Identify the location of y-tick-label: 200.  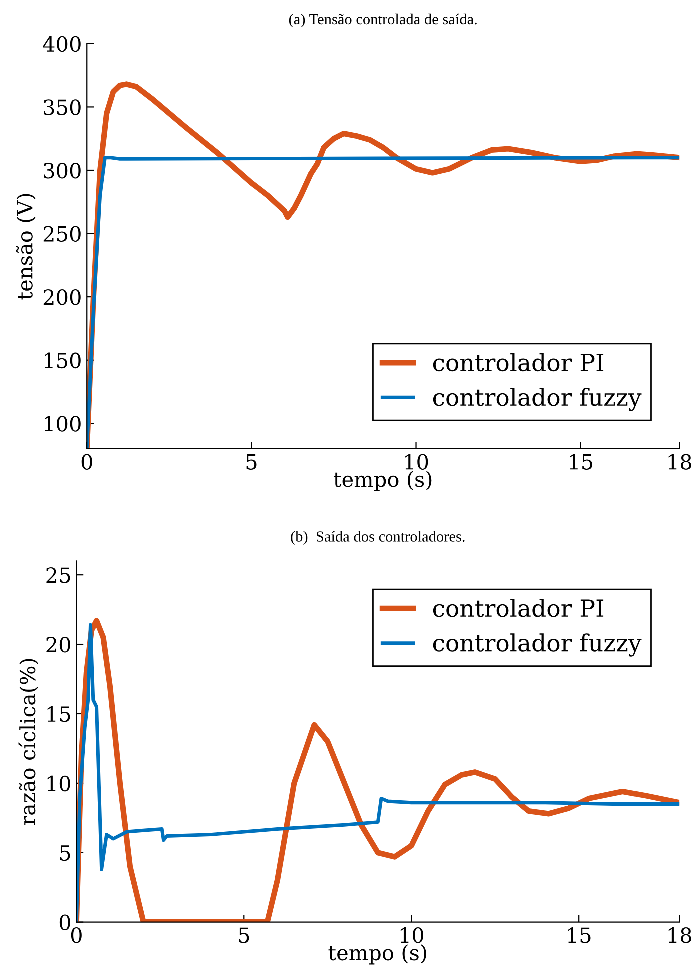
(62, 298).